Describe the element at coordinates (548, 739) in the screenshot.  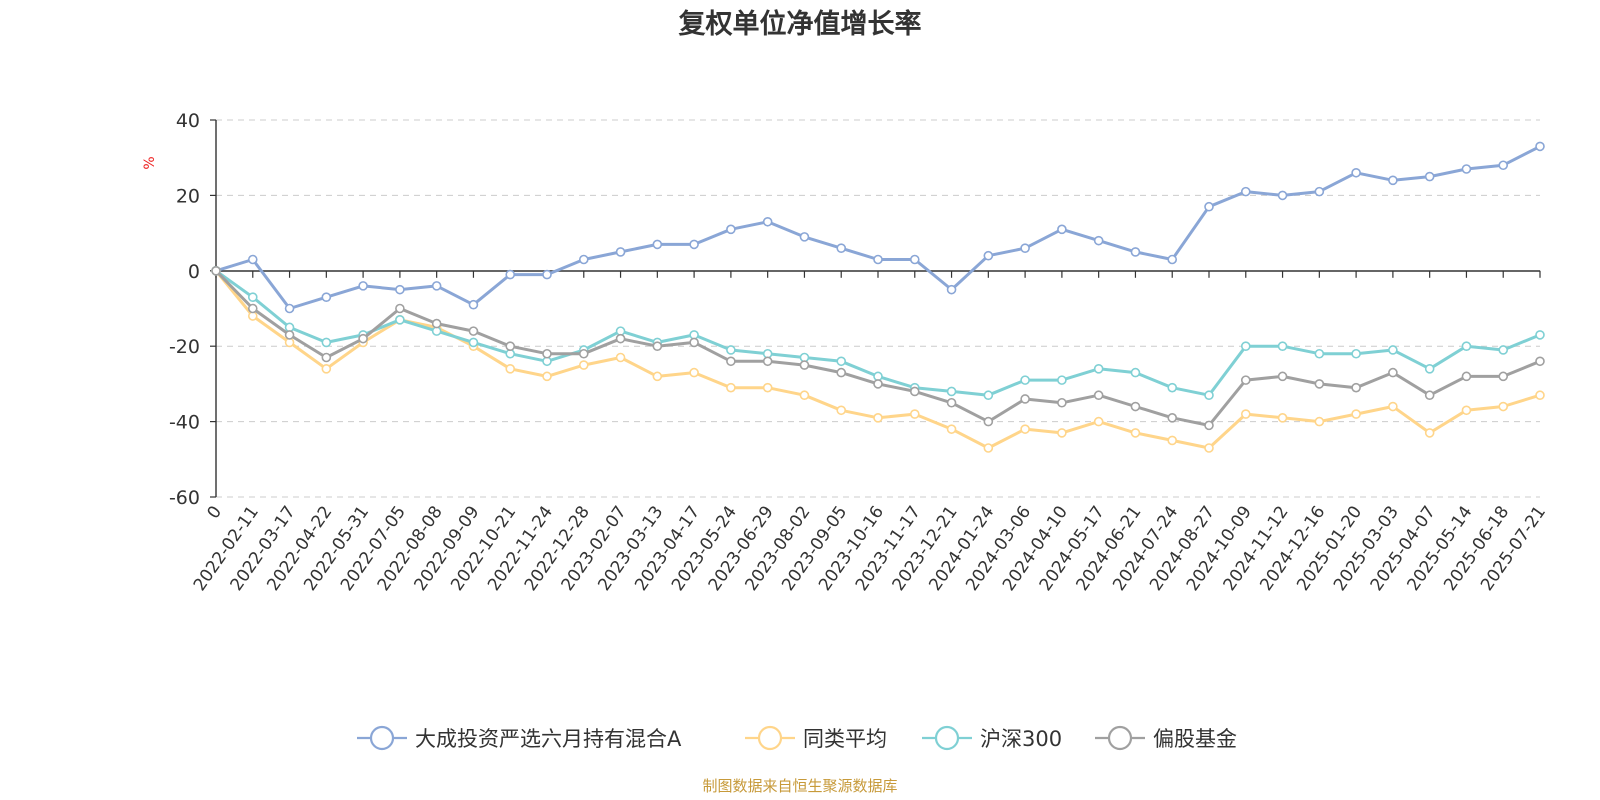
I see `legend-label: 大成投资严选六月持有混合A` at that location.